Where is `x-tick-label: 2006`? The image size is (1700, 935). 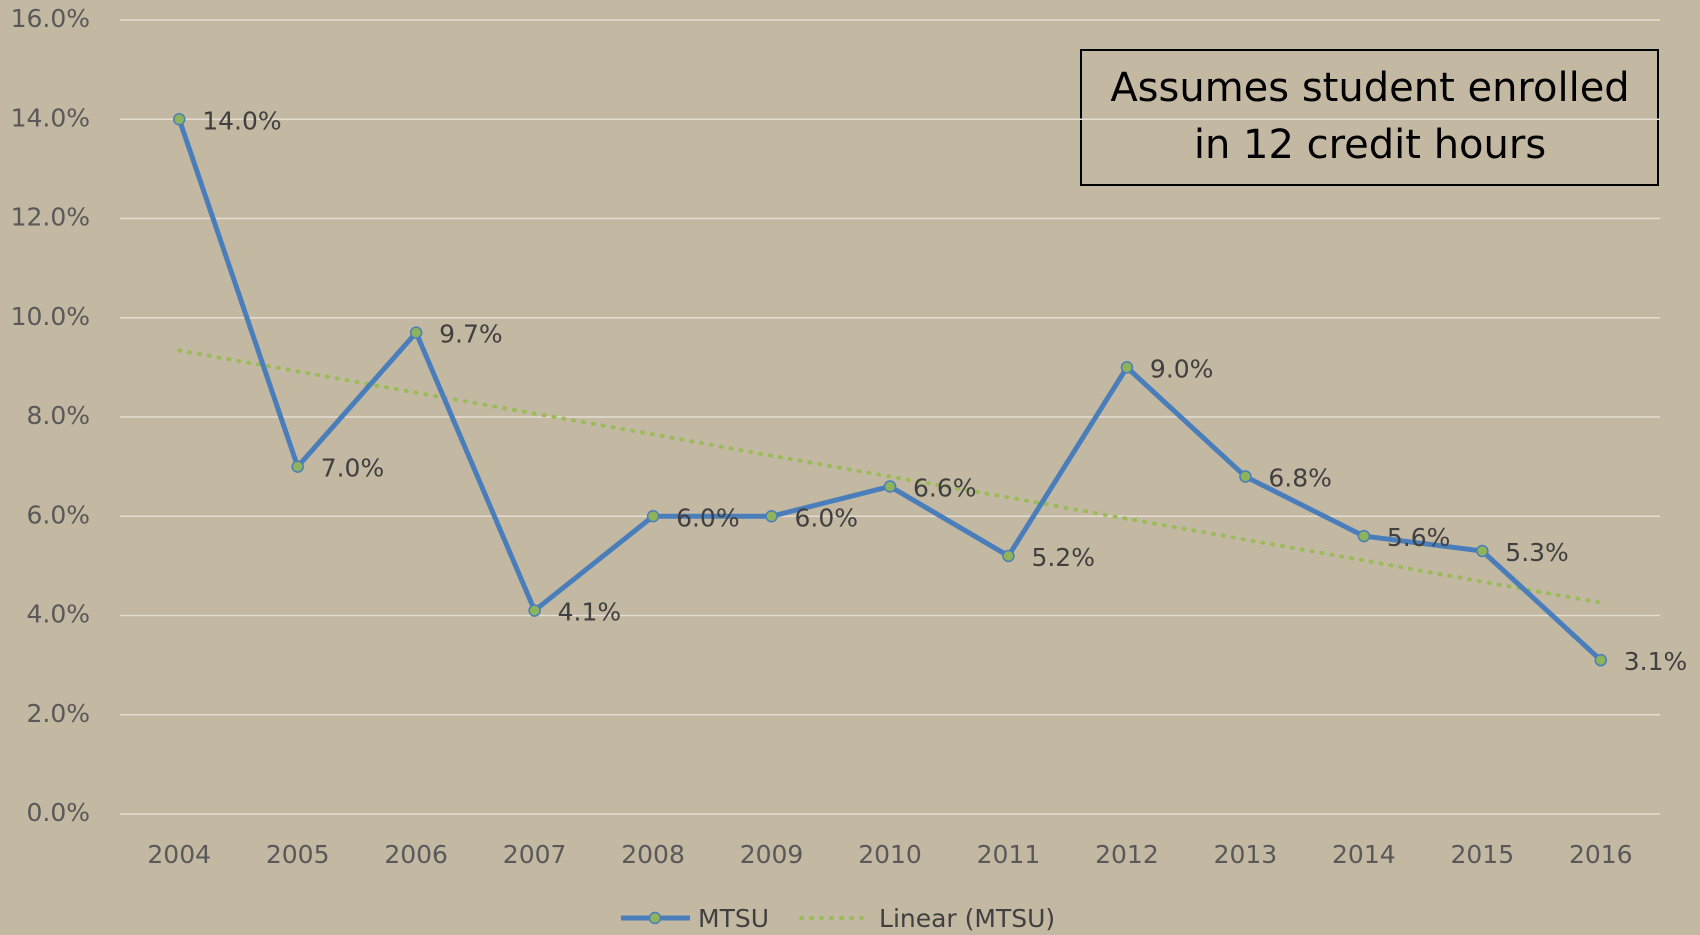 x-tick-label: 2006 is located at coordinates (416, 854).